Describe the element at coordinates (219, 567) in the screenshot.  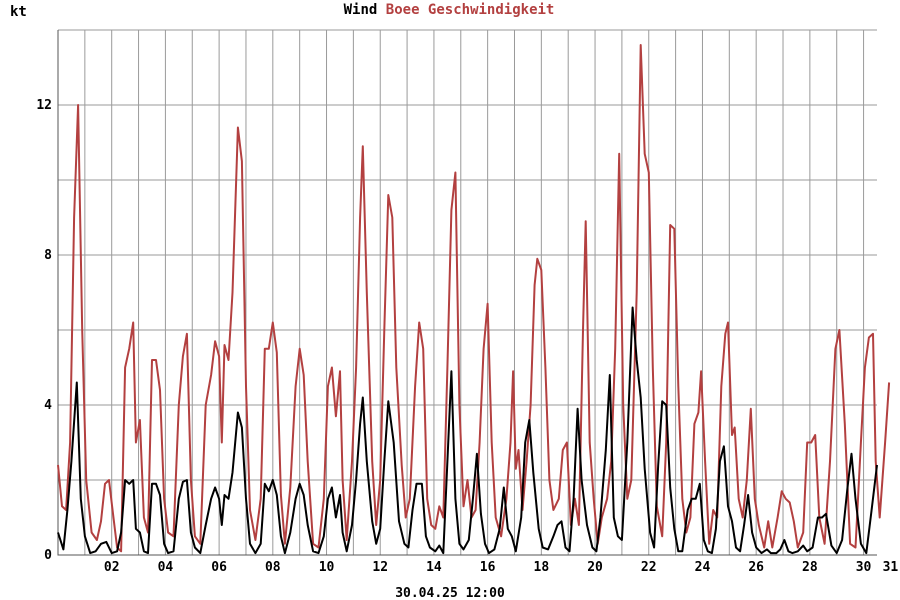
I see `x-tick-label: 06` at that location.